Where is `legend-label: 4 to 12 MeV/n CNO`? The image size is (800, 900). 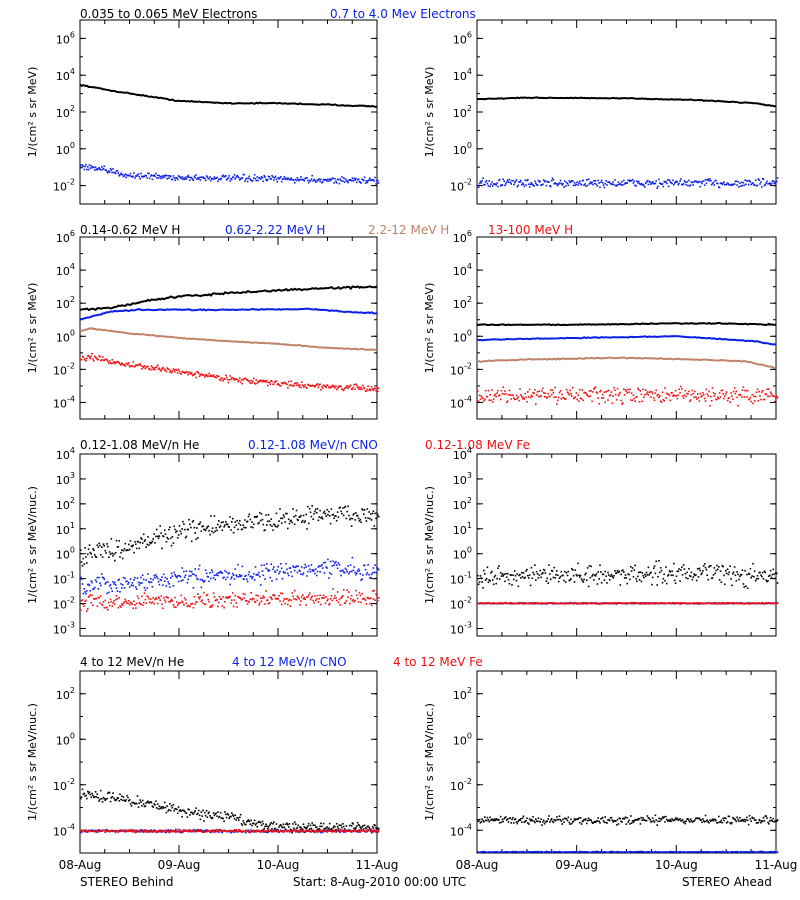 legend-label: 4 to 12 MeV/n CNO is located at coordinates (289, 662).